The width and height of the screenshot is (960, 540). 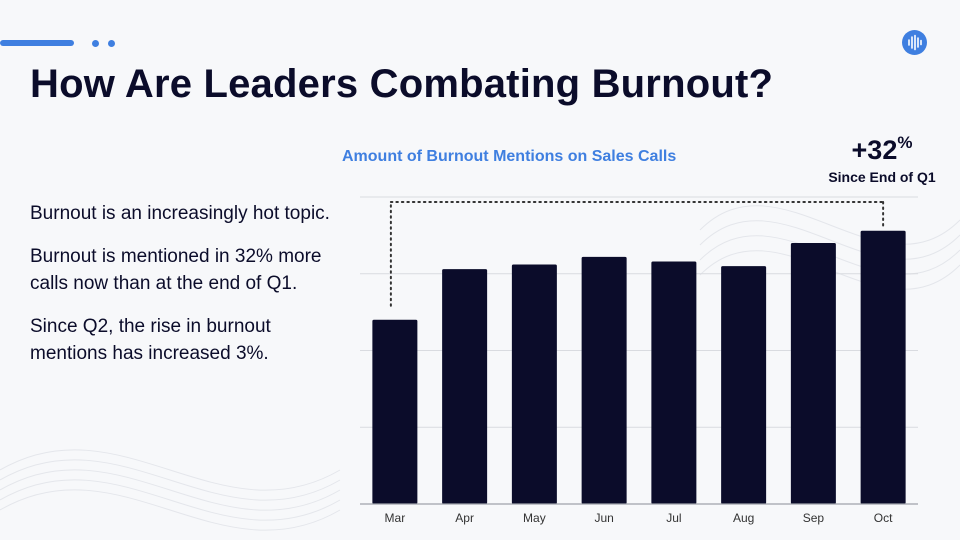 I want to click on callout-unit: %, so click(x=905, y=142).